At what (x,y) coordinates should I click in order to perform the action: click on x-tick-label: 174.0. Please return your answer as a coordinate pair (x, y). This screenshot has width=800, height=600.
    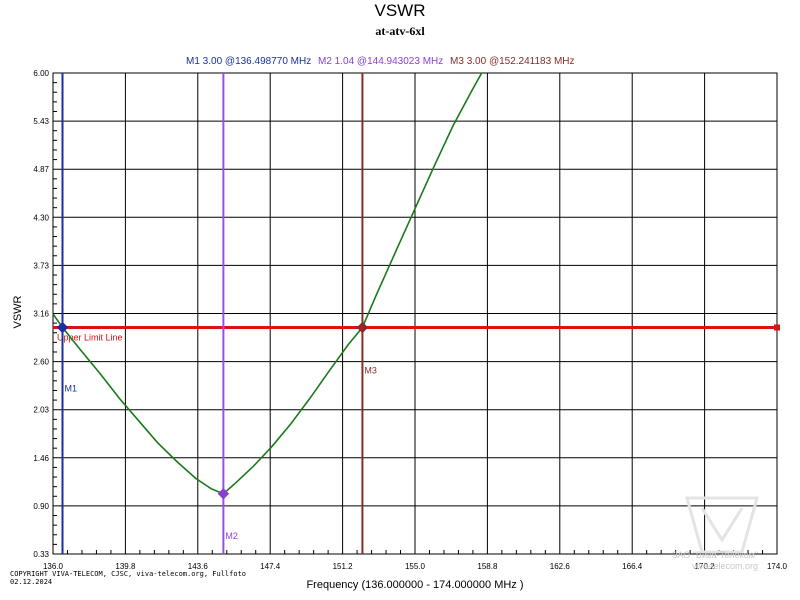
    Looking at the image, I should click on (777, 566).